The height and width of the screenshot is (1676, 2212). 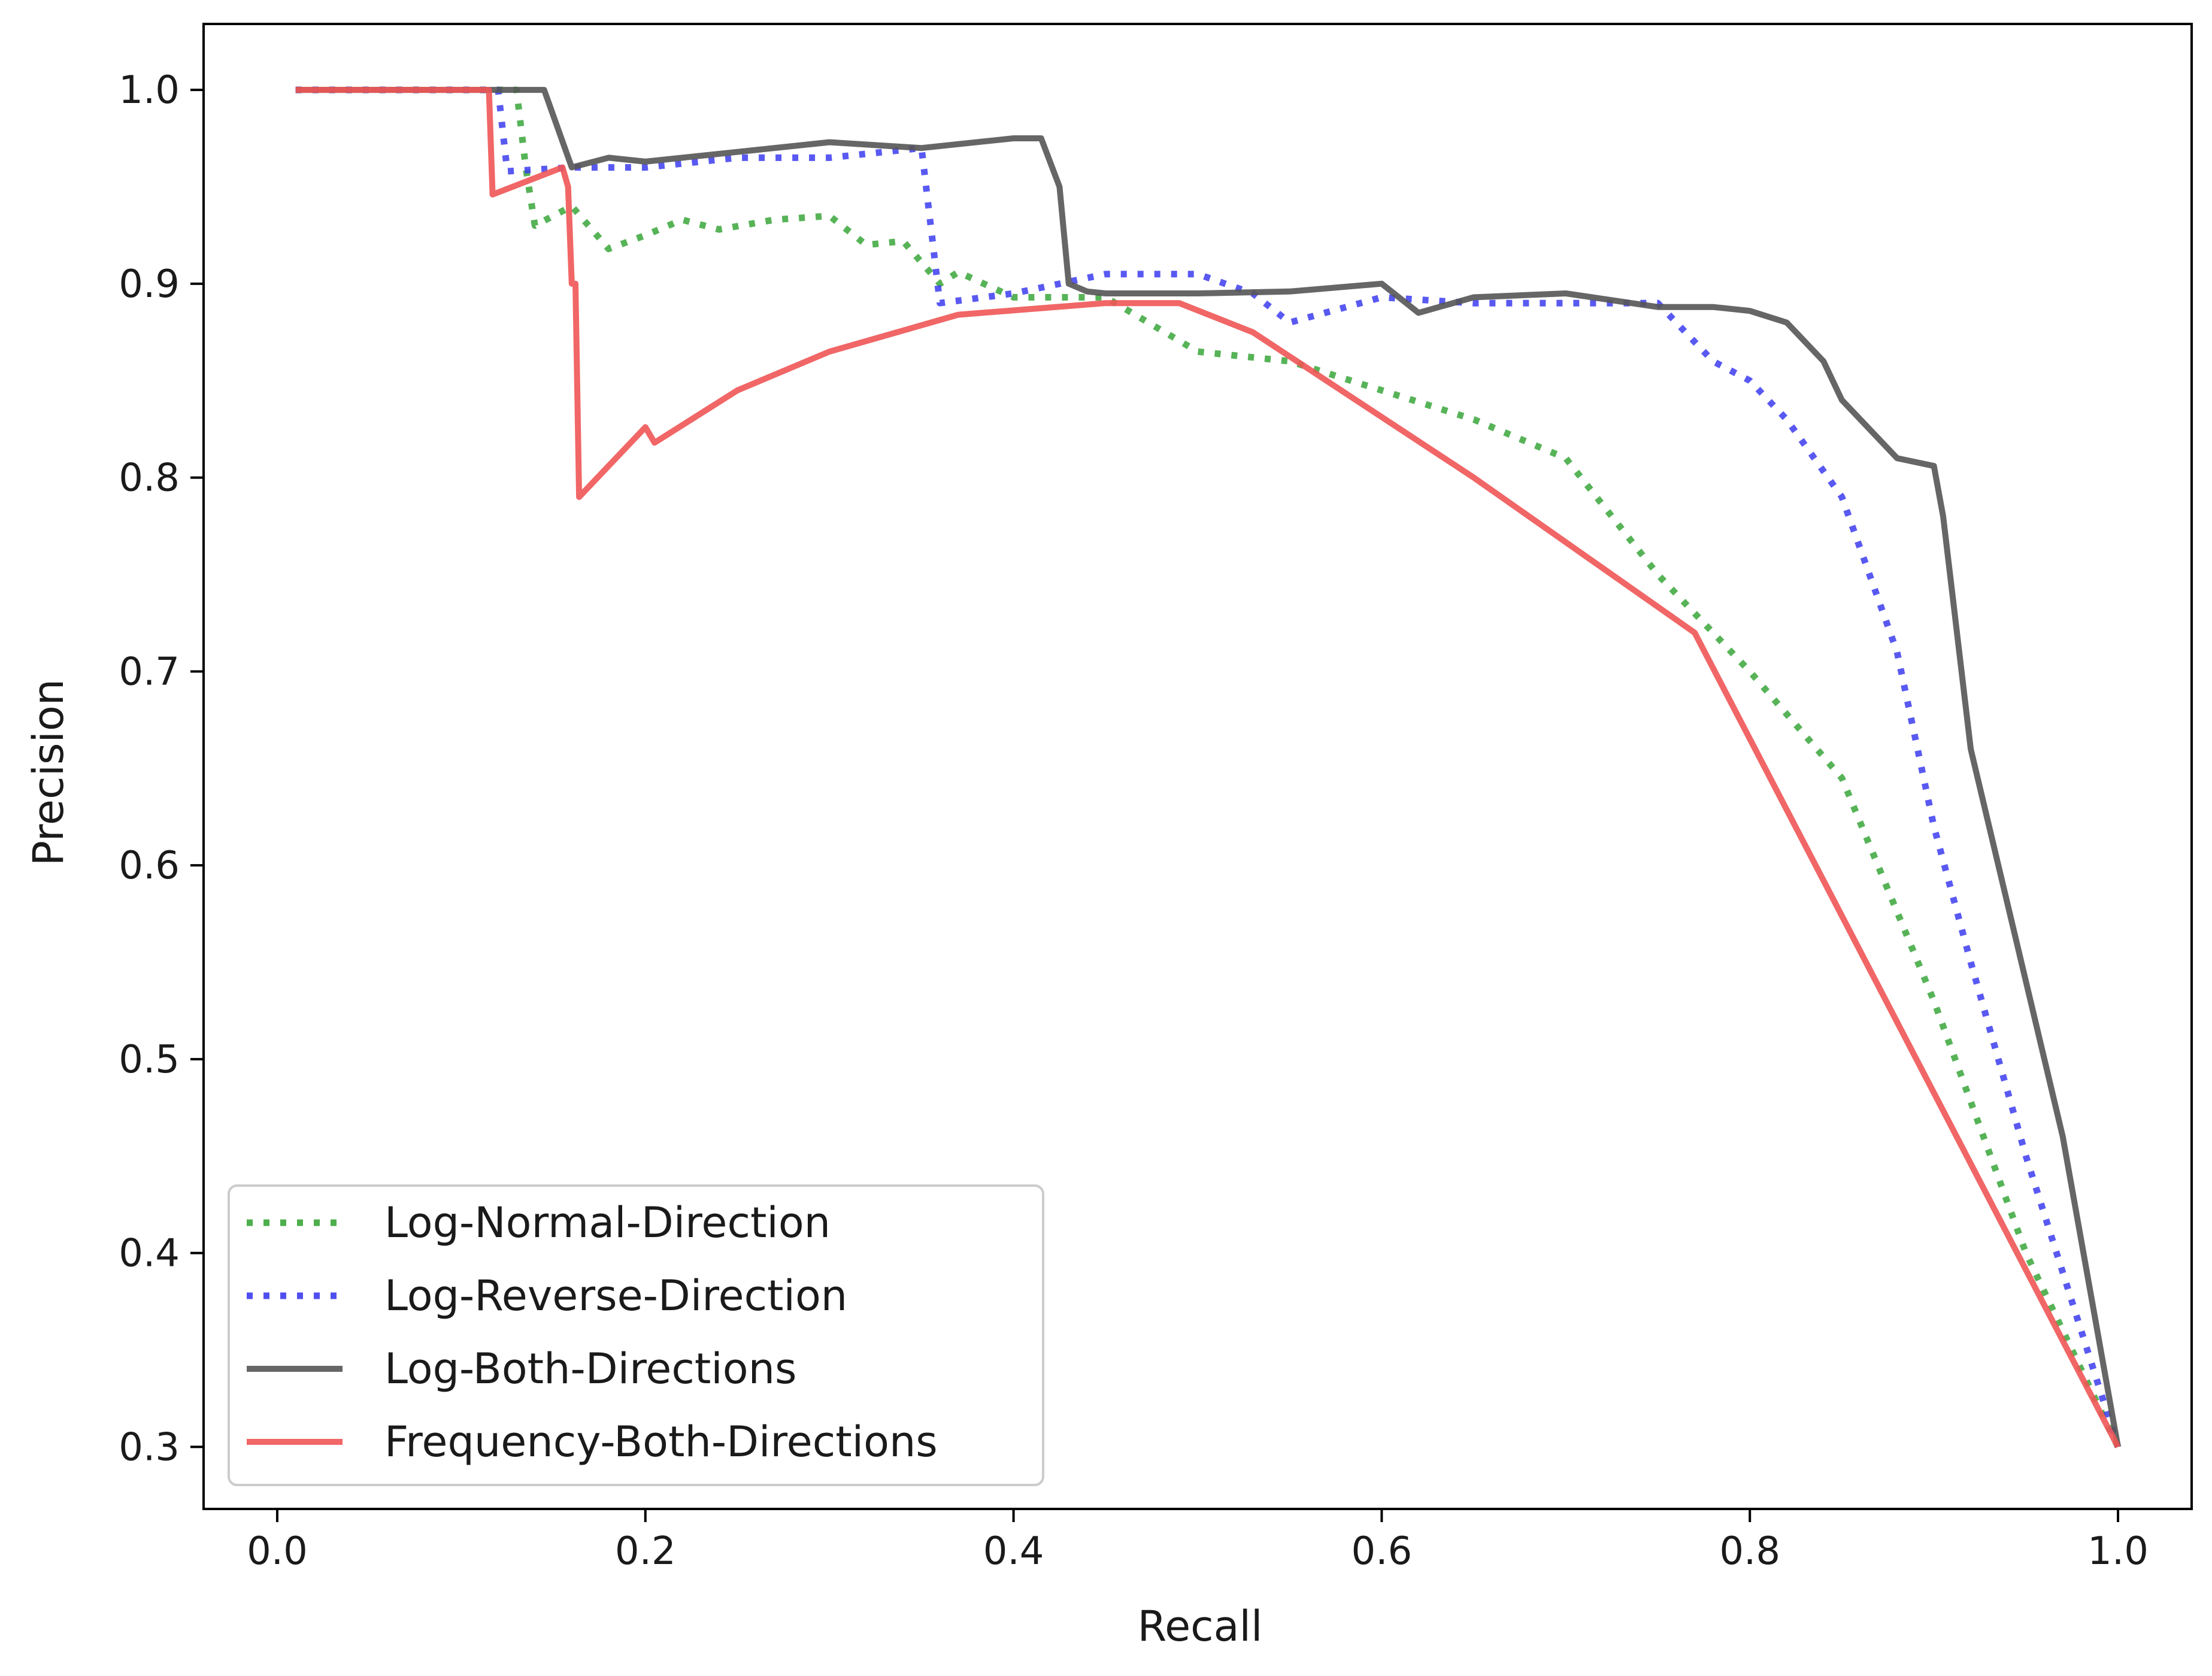 I want to click on y-tick-label: 0.8, so click(x=149, y=478).